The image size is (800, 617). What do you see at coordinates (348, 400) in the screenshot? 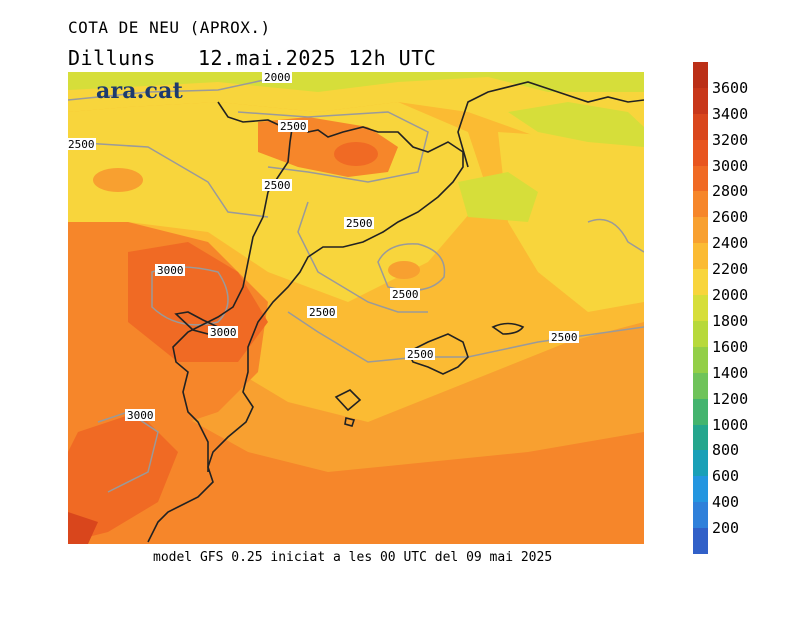
I see `ibiza-outline` at bounding box center [348, 400].